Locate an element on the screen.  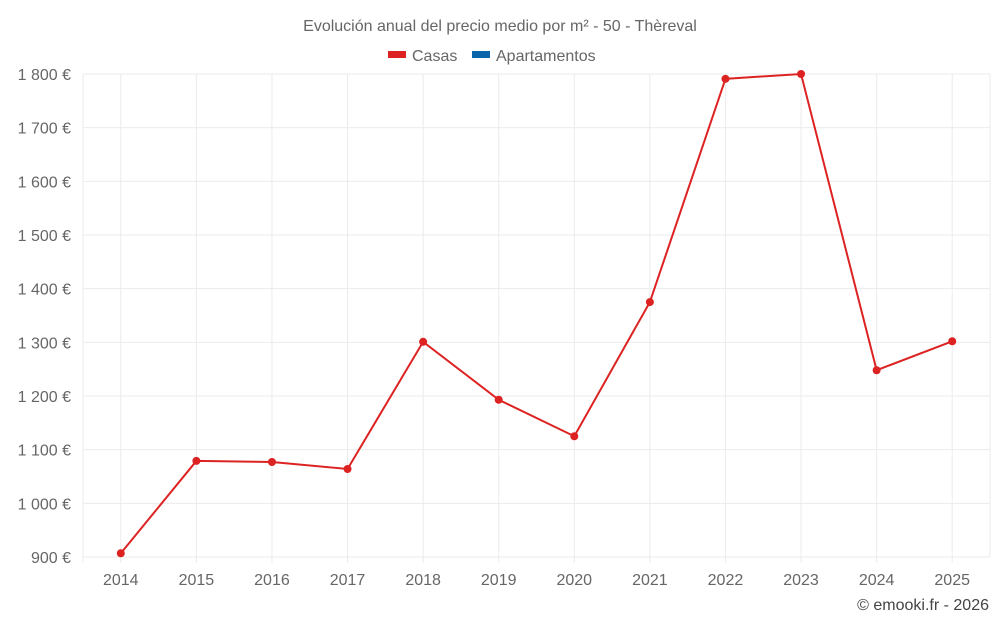
x-tick-label: 2014 is located at coordinates (121, 580).